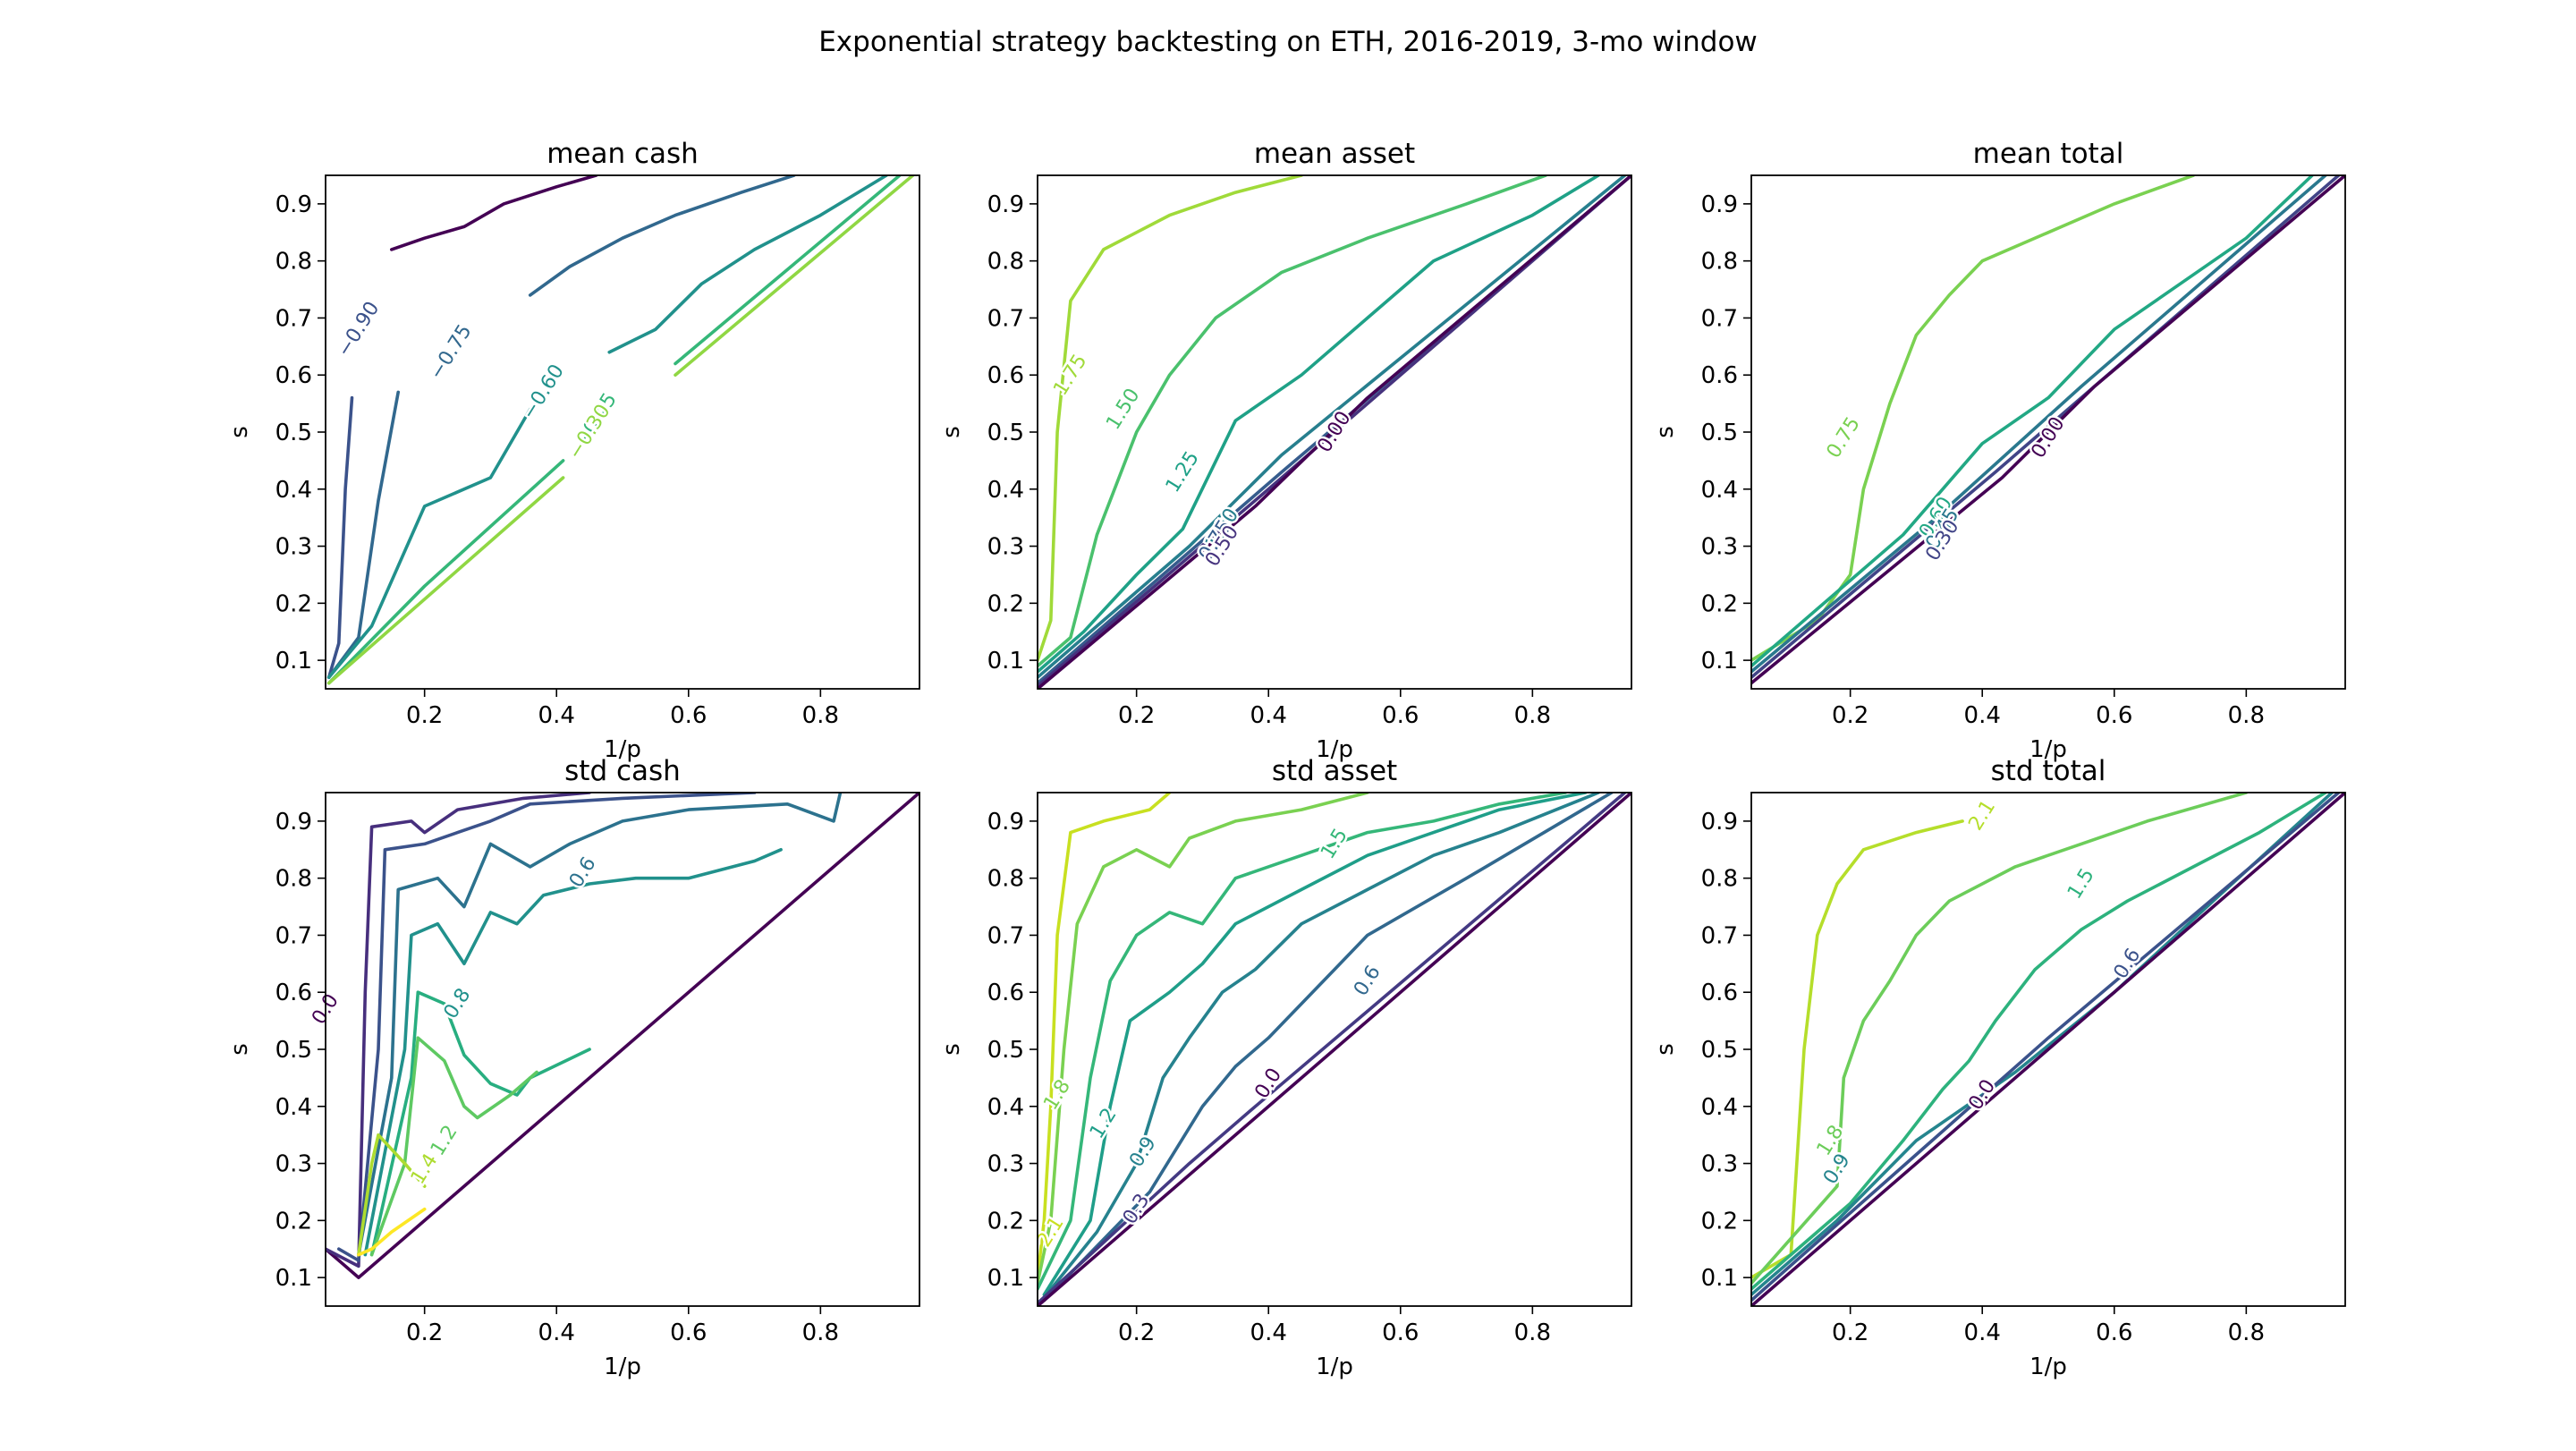  Describe the element at coordinates (2048, 771) in the screenshot. I see `subplot-title: std total` at that location.